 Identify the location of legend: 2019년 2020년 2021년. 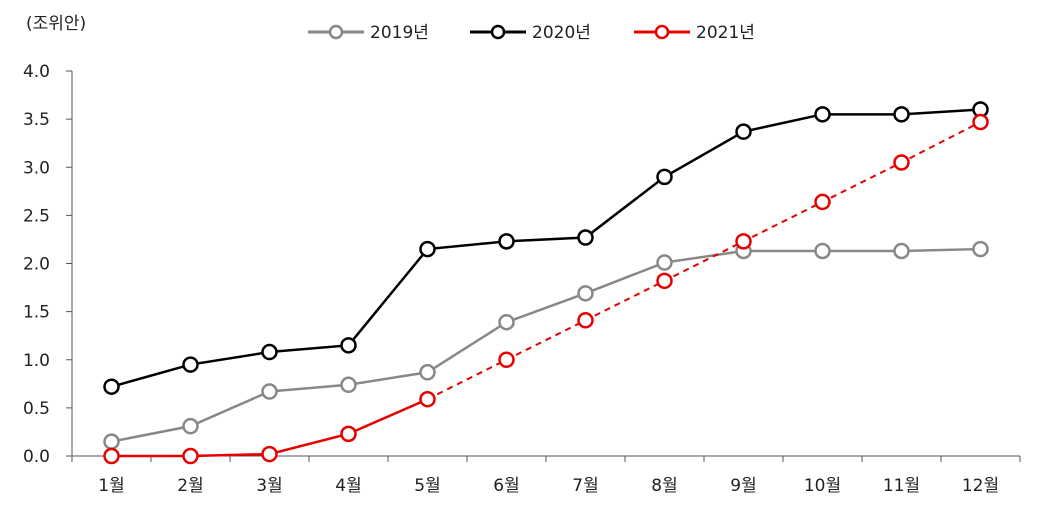
(531, 33).